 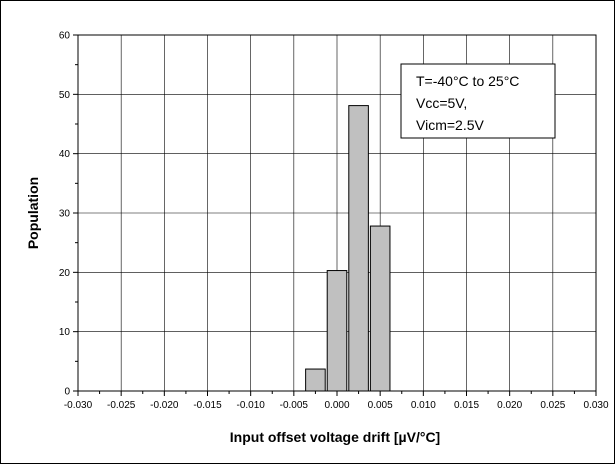 I want to click on x-tick-label: 0.015, so click(x=466, y=405).